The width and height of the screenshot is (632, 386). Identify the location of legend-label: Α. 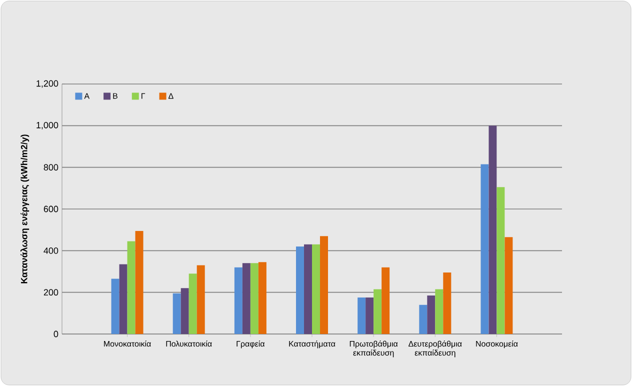
(87, 96).